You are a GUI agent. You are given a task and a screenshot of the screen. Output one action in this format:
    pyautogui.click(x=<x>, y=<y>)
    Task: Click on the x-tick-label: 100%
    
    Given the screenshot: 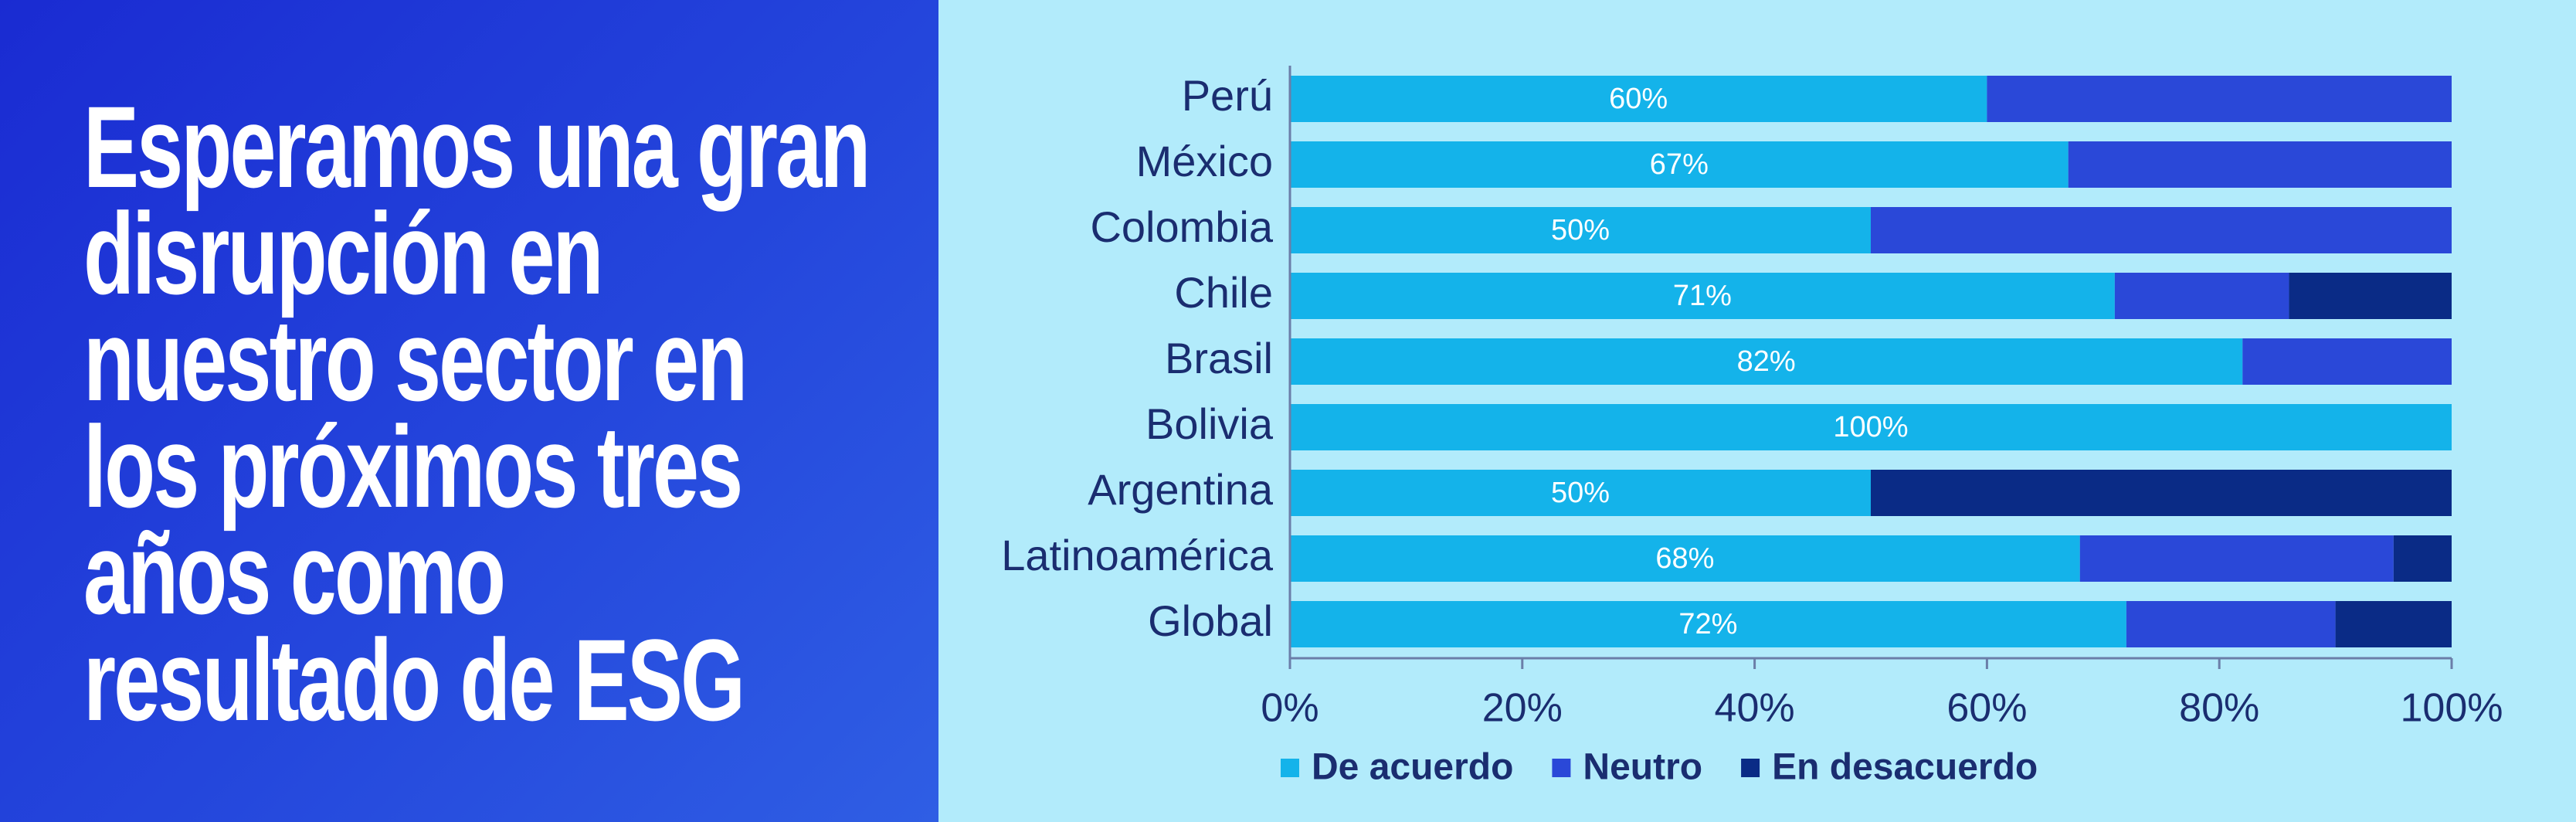 What is the action you would take?
    pyautogui.click(x=2452, y=709)
    